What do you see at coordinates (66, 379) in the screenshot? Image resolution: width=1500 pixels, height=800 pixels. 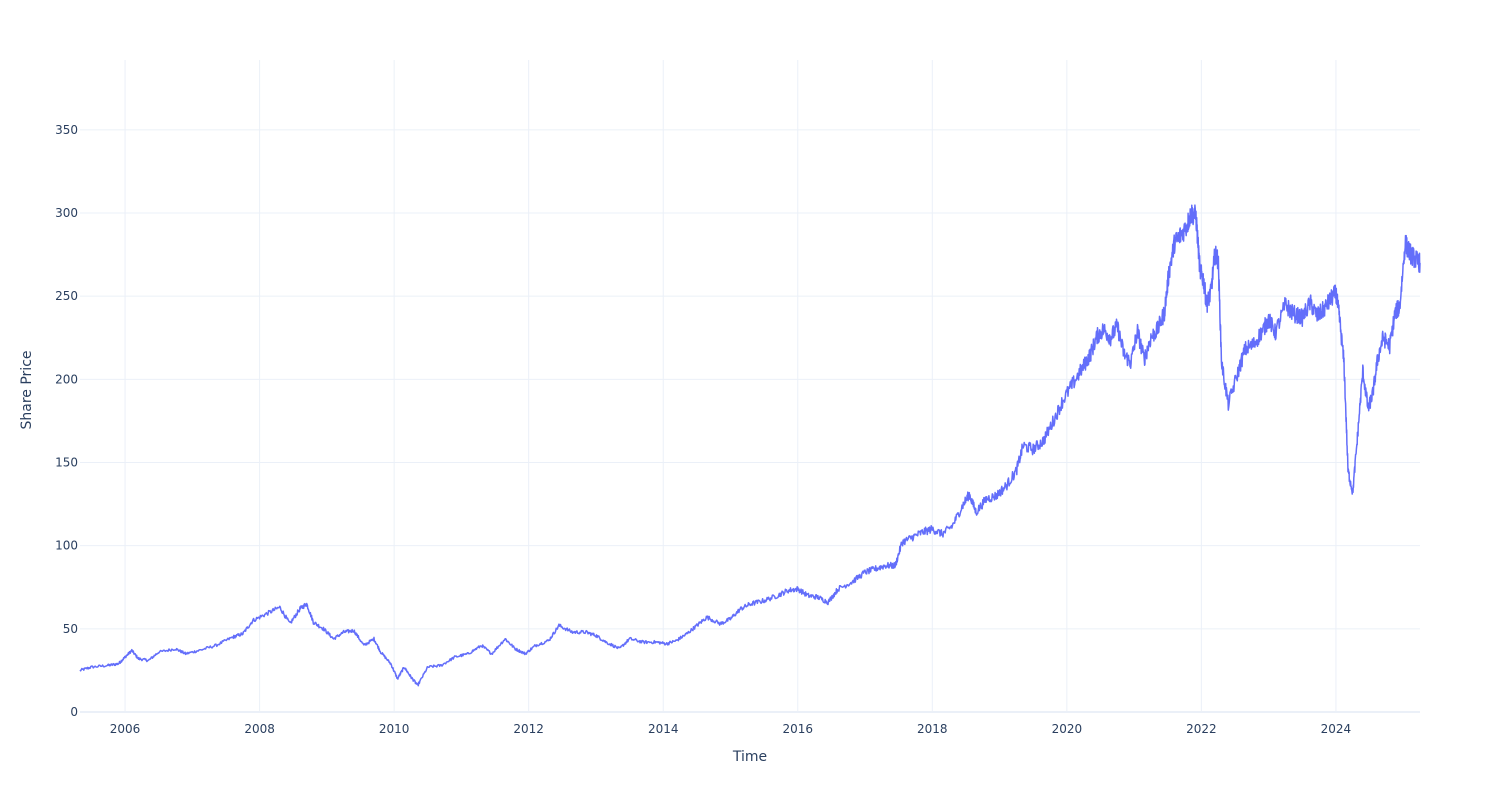 I see `y-tick-label: 200` at bounding box center [66, 379].